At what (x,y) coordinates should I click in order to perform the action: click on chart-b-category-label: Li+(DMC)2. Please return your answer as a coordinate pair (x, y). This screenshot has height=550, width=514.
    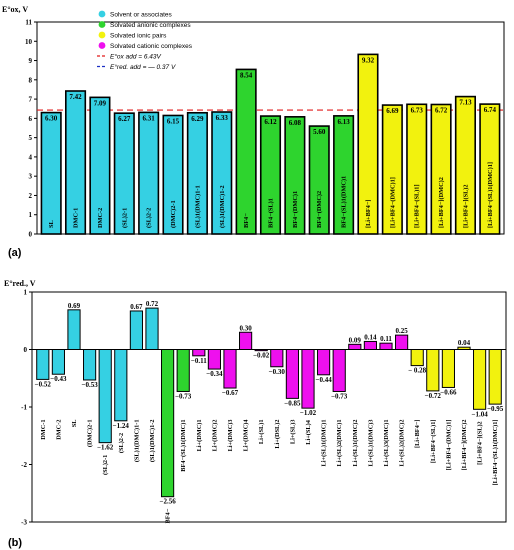
    Looking at the image, I should click on (214, 436).